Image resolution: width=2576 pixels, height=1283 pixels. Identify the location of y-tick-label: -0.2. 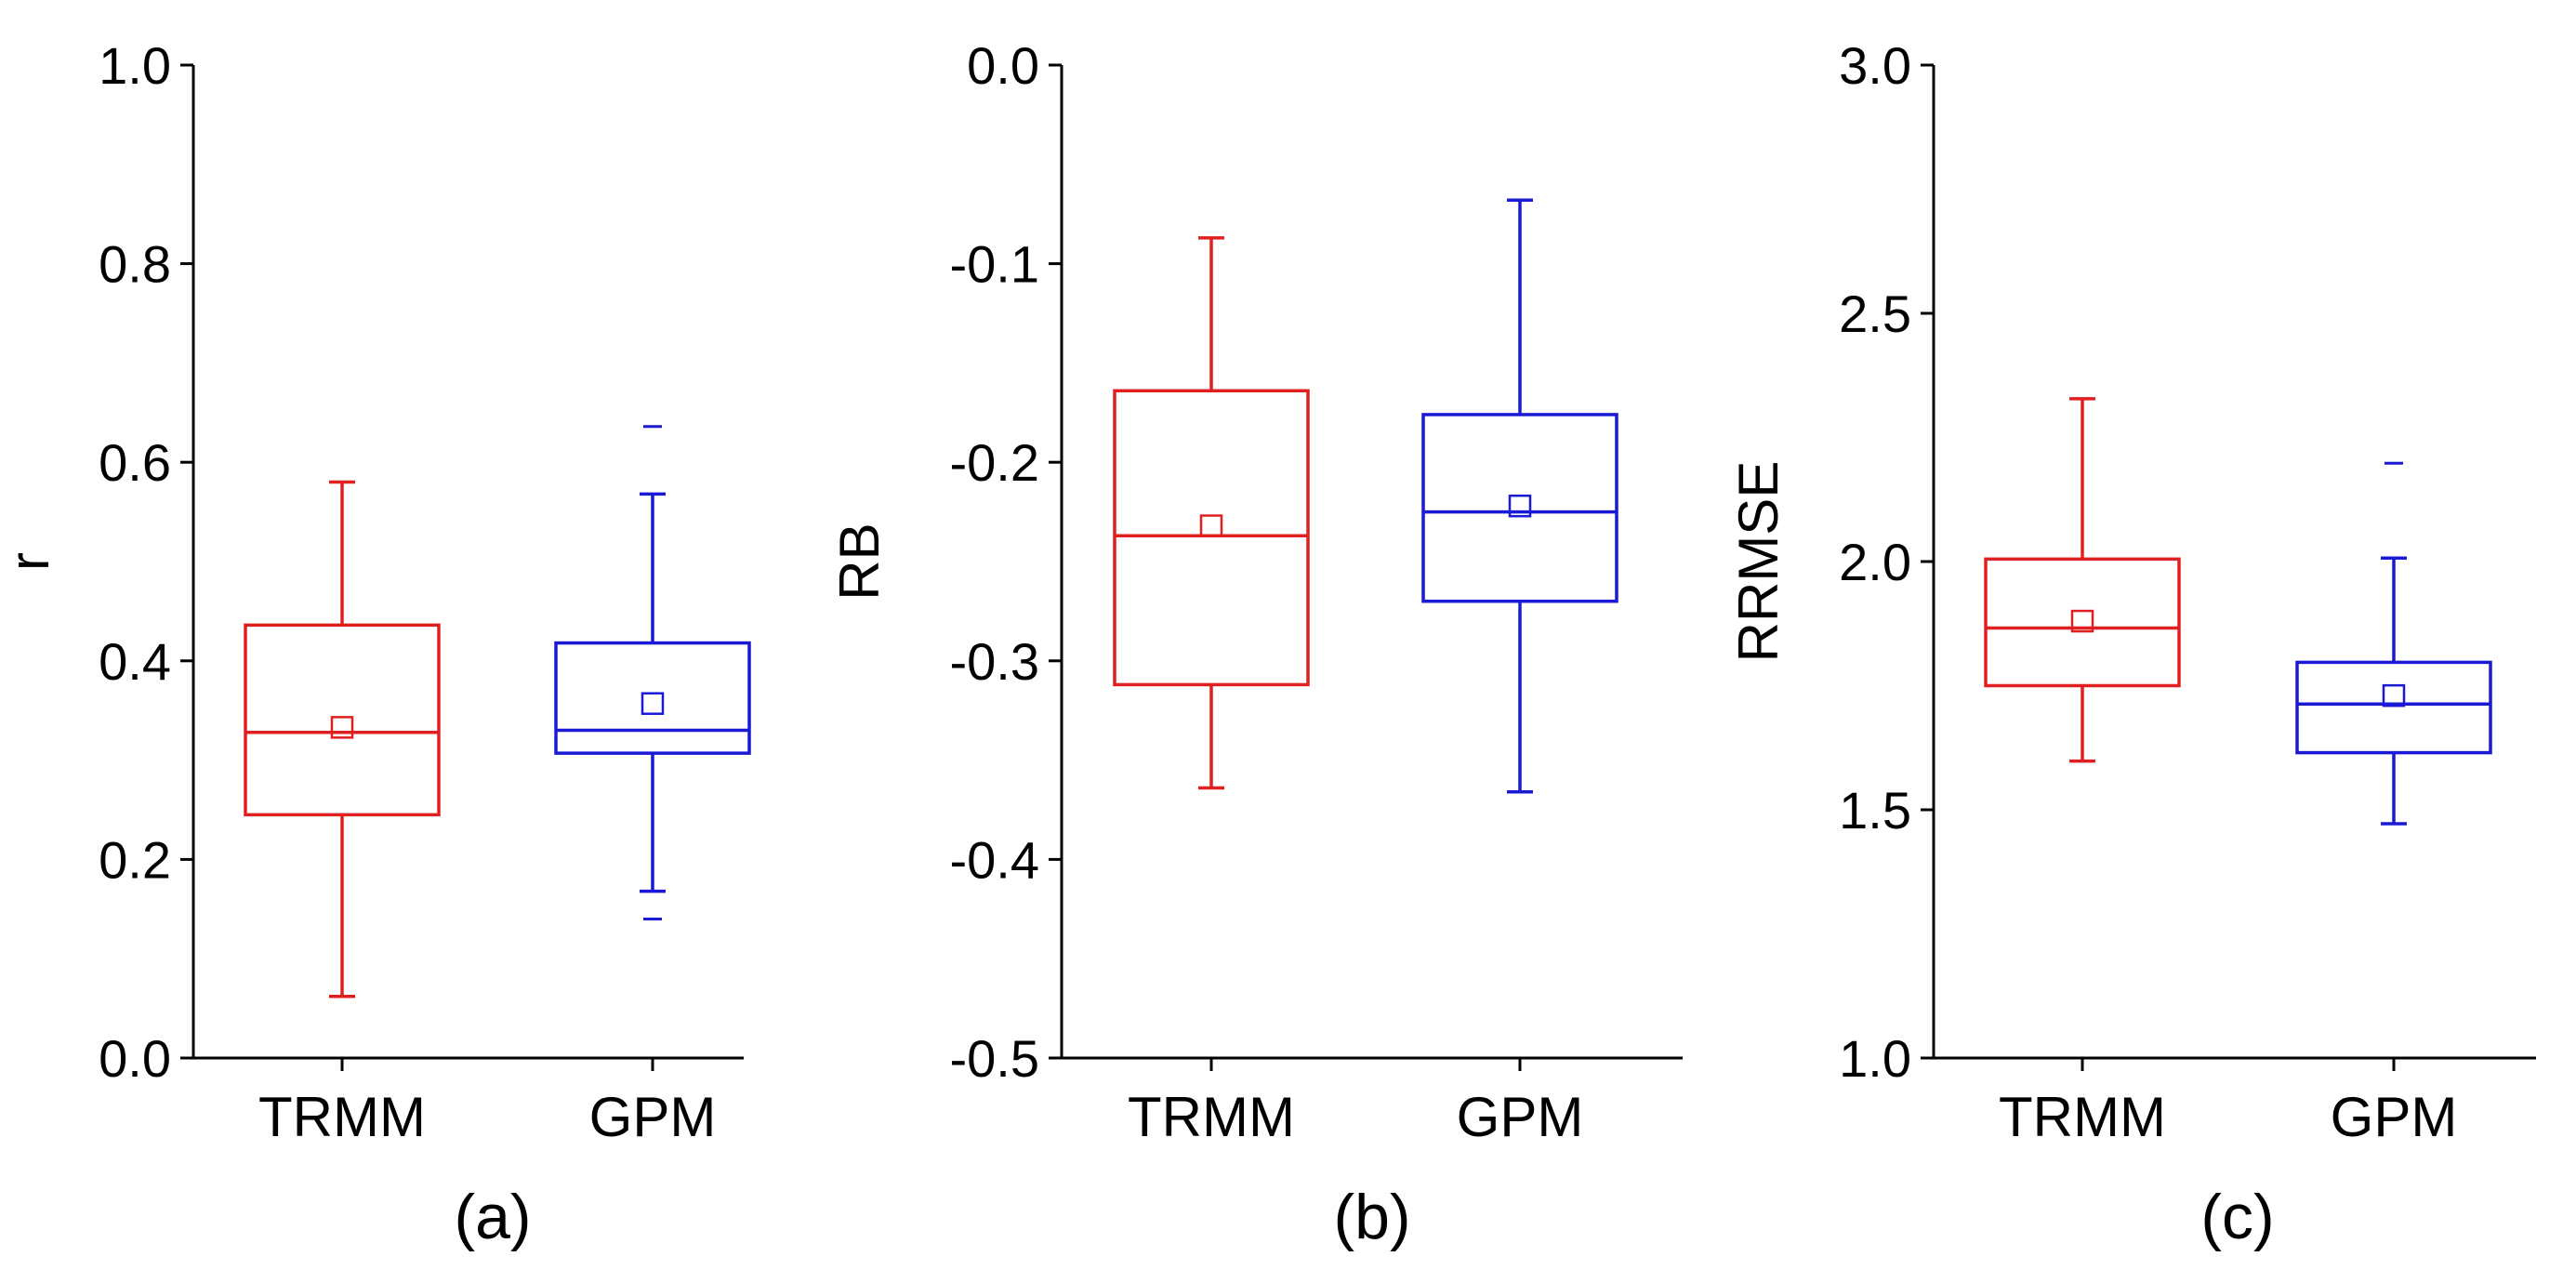
(995, 462).